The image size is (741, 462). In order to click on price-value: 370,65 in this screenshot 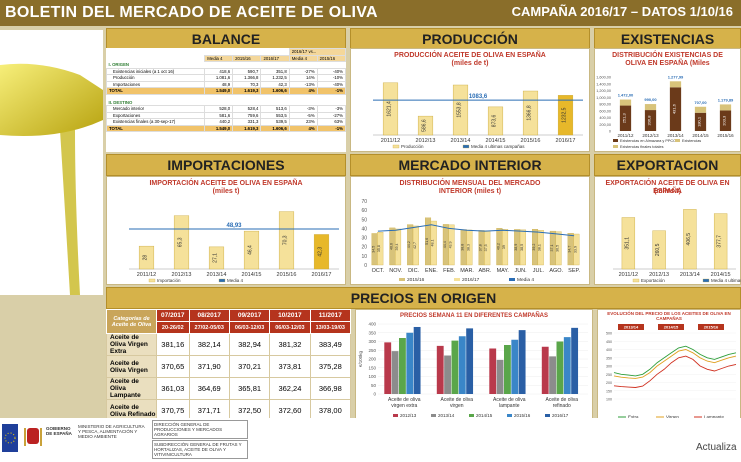, I will do `click(173, 366)`.